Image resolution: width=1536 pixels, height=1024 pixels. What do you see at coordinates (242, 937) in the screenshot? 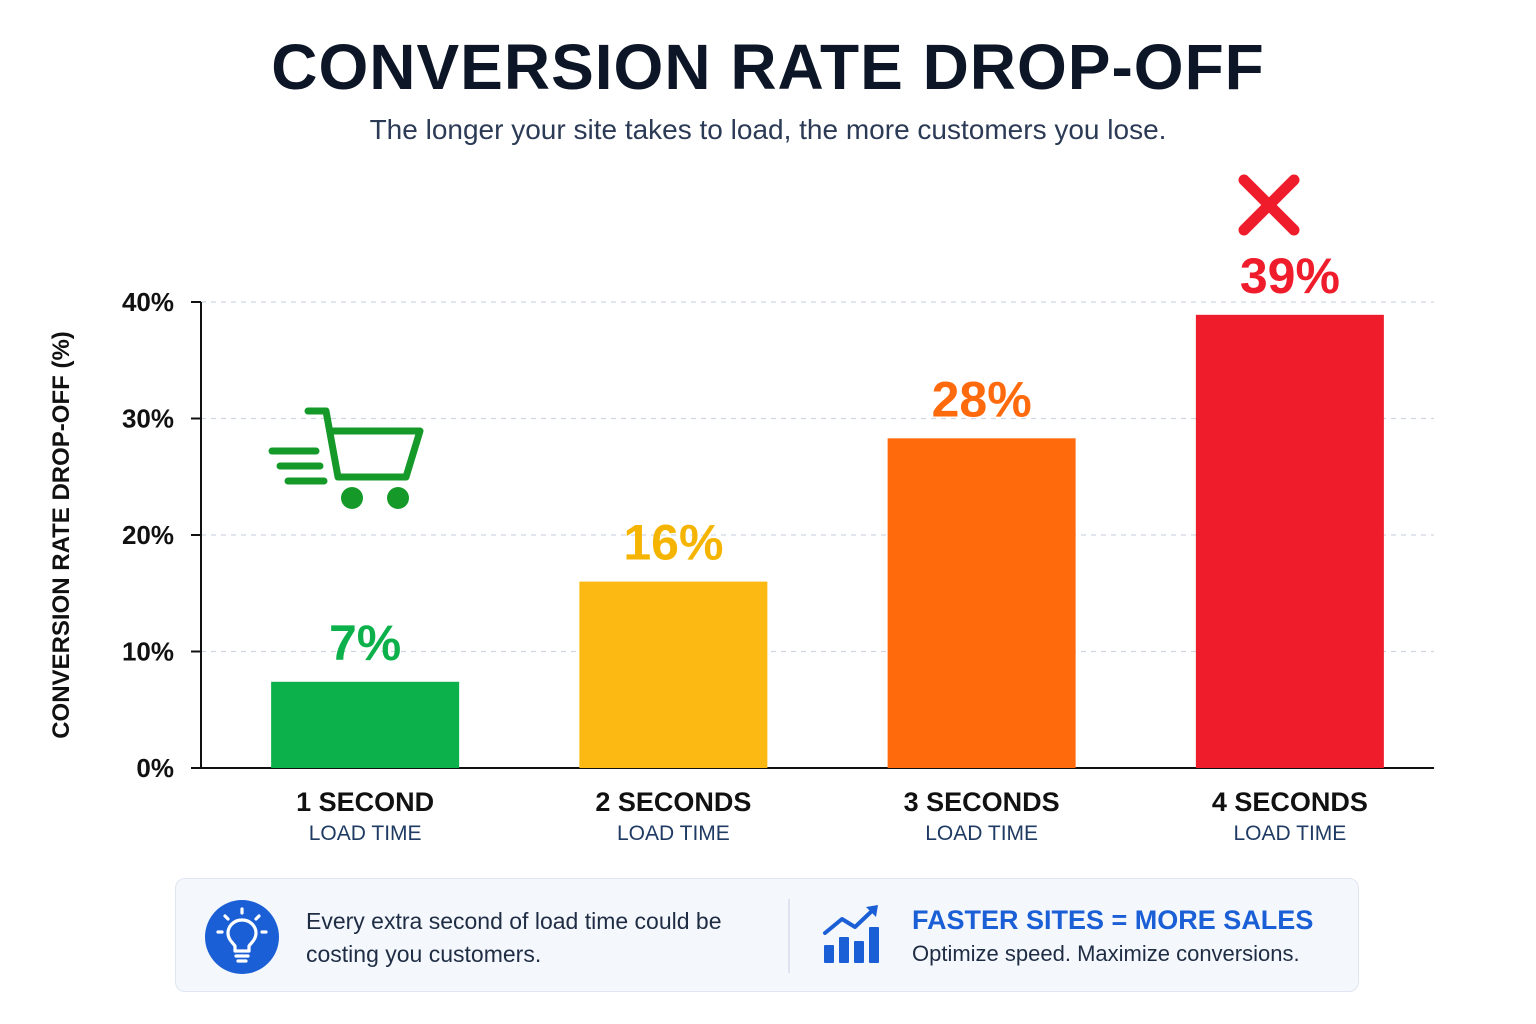
I see `lightbulb-icon` at bounding box center [242, 937].